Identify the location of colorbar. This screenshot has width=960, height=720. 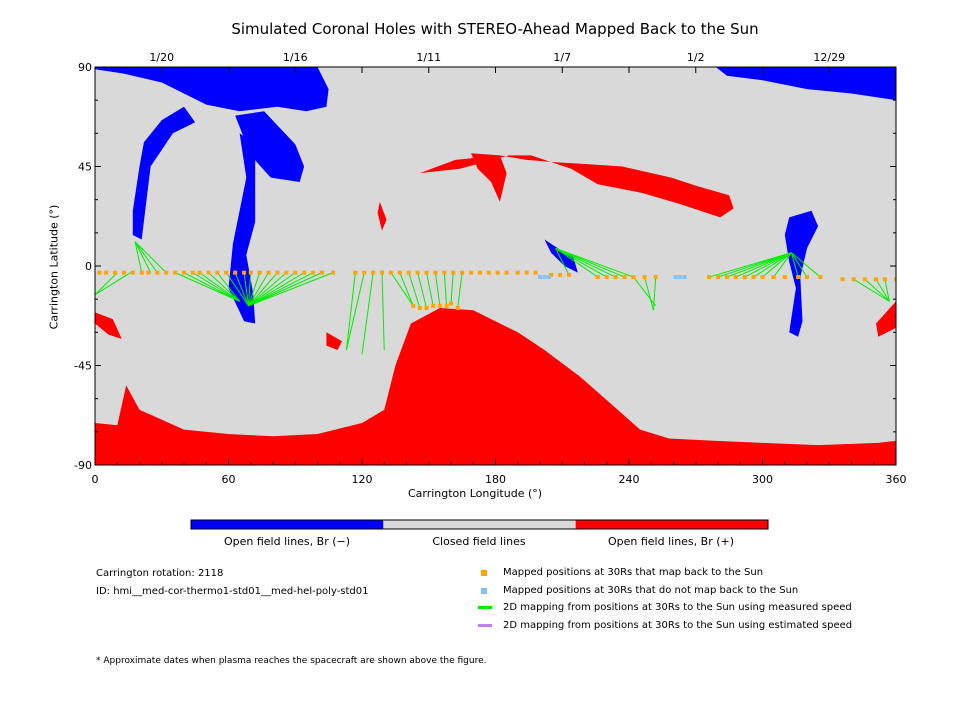
(479, 524).